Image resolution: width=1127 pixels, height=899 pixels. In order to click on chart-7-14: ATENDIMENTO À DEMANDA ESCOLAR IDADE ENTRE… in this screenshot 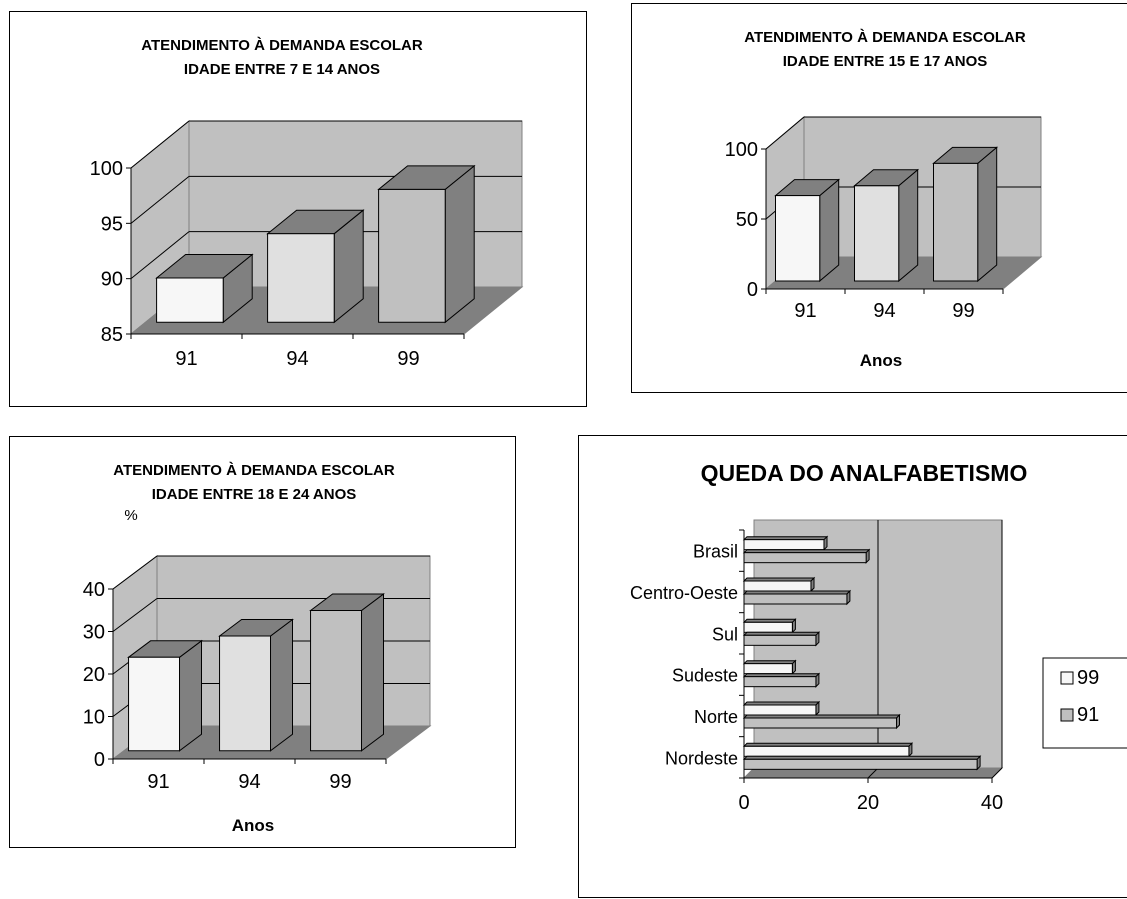, I will do `click(307, 203)`.